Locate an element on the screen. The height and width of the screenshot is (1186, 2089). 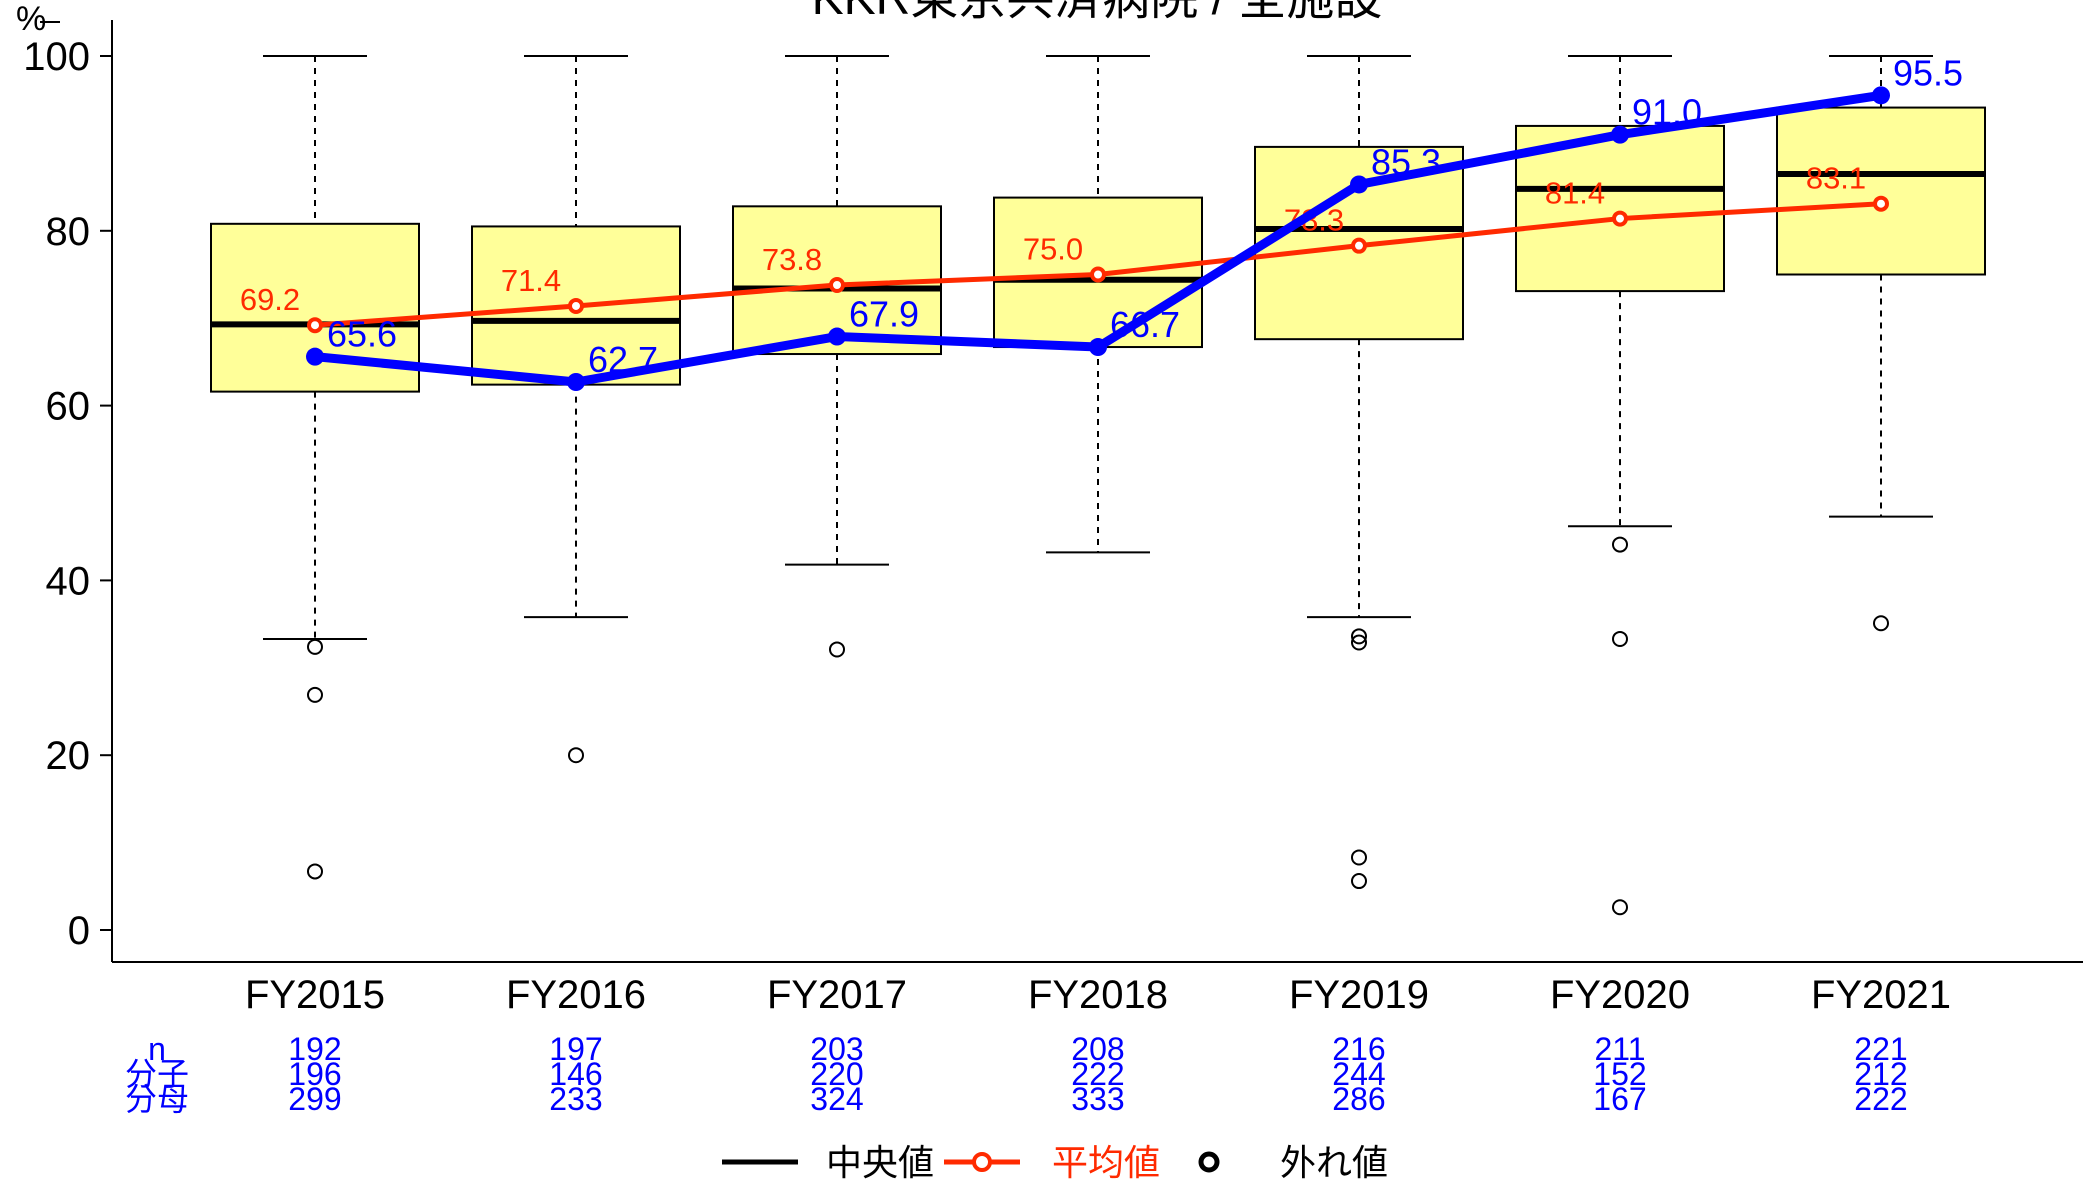
count-row-label: 分母 is located at coordinates (157, 1099).